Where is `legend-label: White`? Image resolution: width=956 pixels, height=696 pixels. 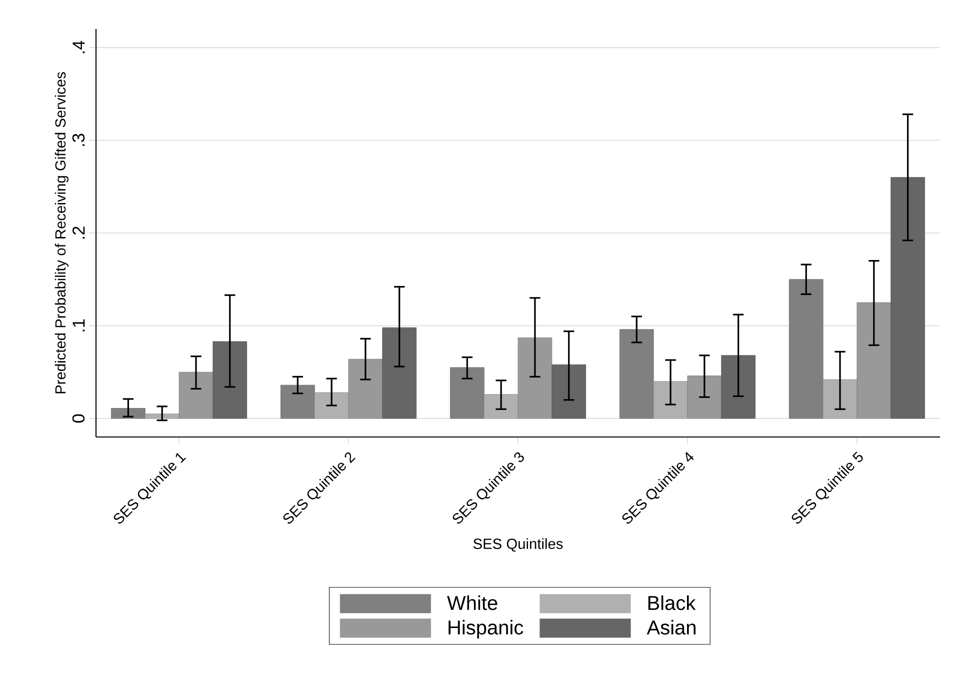 legend-label: White is located at coordinates (472, 602).